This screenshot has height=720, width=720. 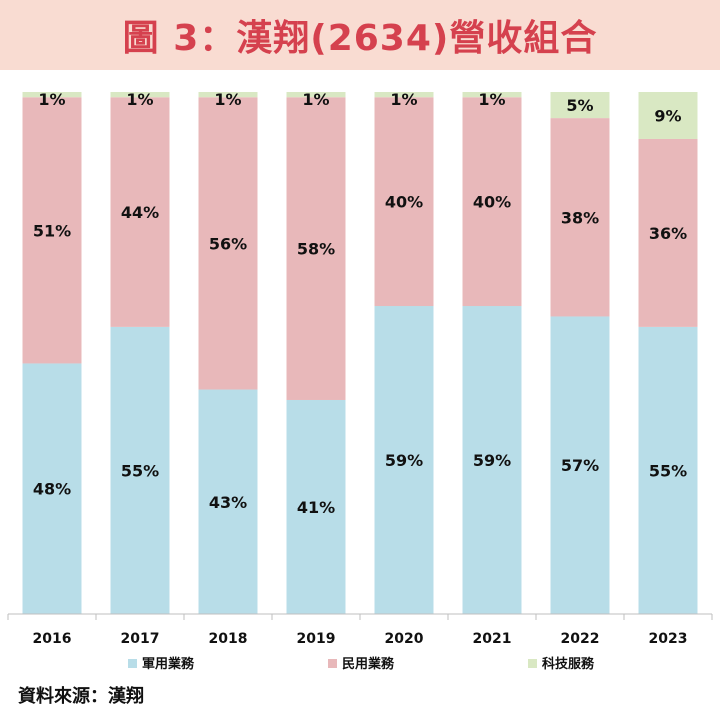 What do you see at coordinates (404, 639) in the screenshot?
I see `x-tick-label: 2020` at bounding box center [404, 639].